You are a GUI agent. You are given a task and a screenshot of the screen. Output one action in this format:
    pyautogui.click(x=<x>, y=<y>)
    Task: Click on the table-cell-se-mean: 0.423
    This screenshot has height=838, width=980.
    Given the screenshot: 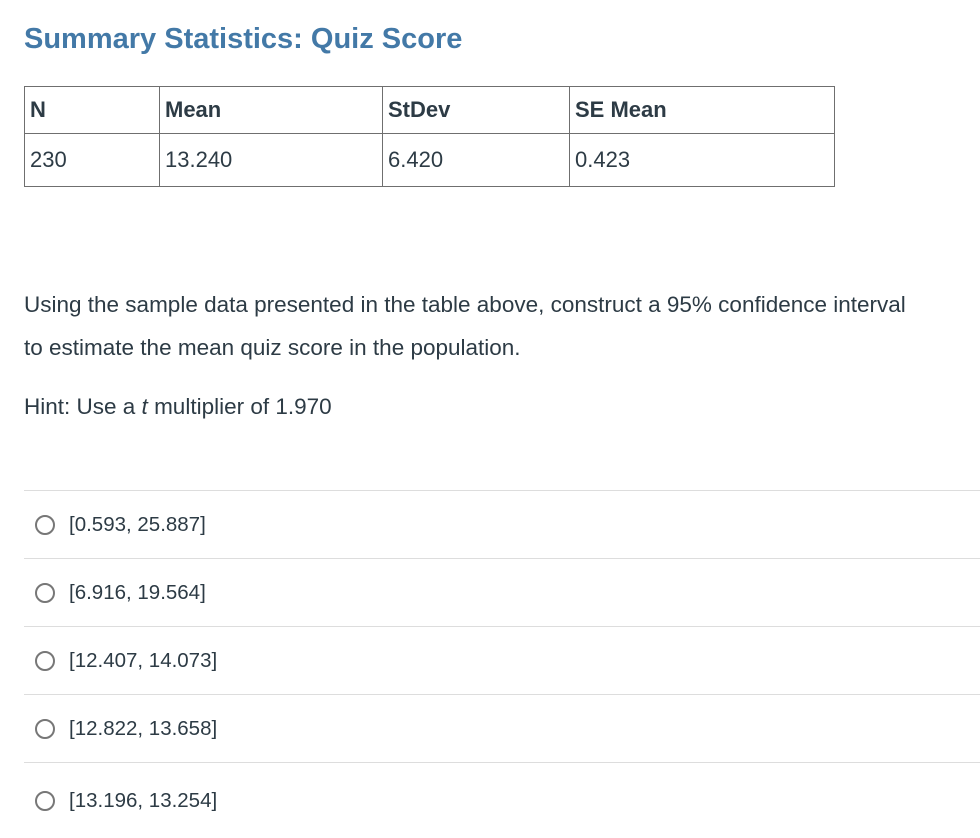 What is the action you would take?
    pyautogui.click(x=702, y=160)
    